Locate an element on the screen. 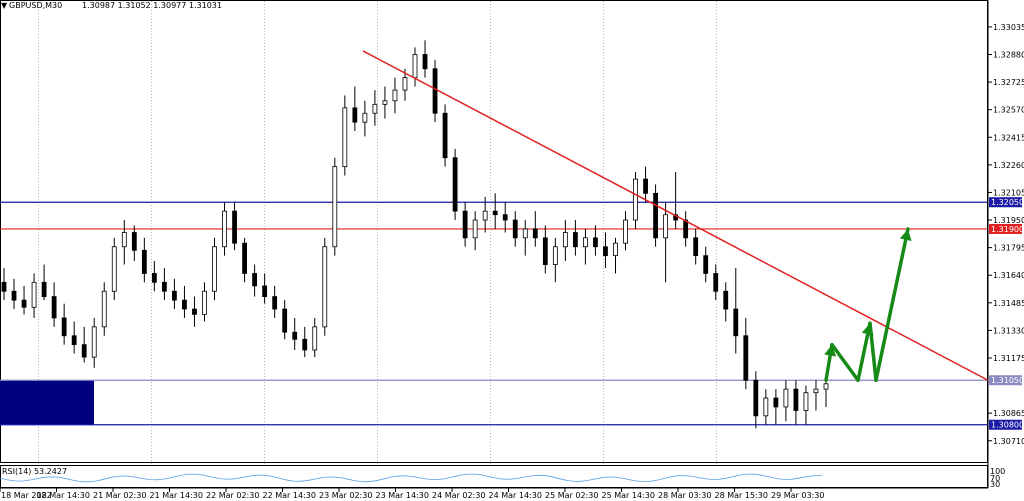 Image resolution: width=1024 pixels, height=501 pixels. price-tick-label: 1.32415 is located at coordinates (1008, 137).